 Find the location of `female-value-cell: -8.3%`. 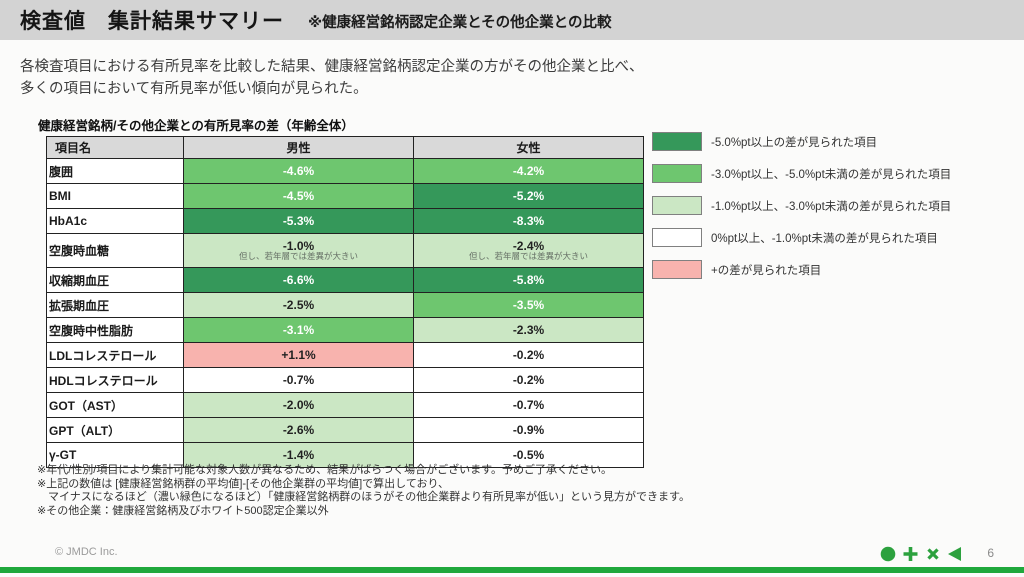

female-value-cell: -8.3% is located at coordinates (528, 221).